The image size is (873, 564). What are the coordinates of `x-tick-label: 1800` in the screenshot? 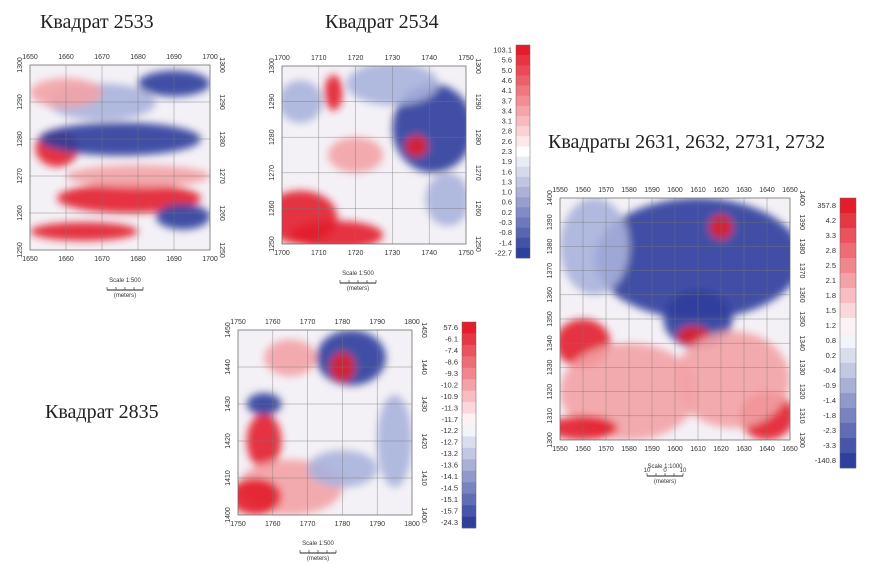 It's located at (412, 524).